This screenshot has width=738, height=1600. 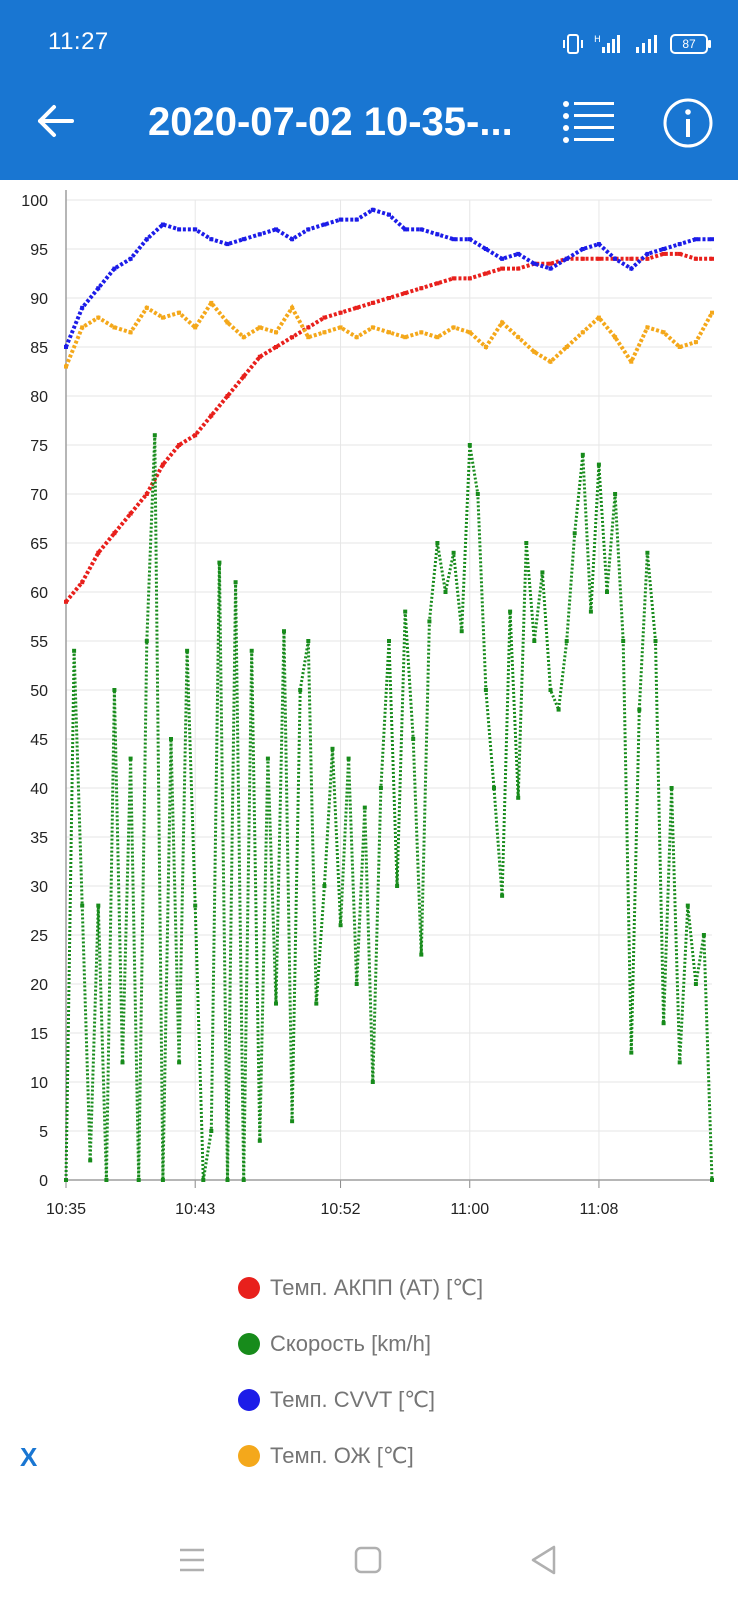 I want to click on system-nav-bar, so click(x=369, y=1560).